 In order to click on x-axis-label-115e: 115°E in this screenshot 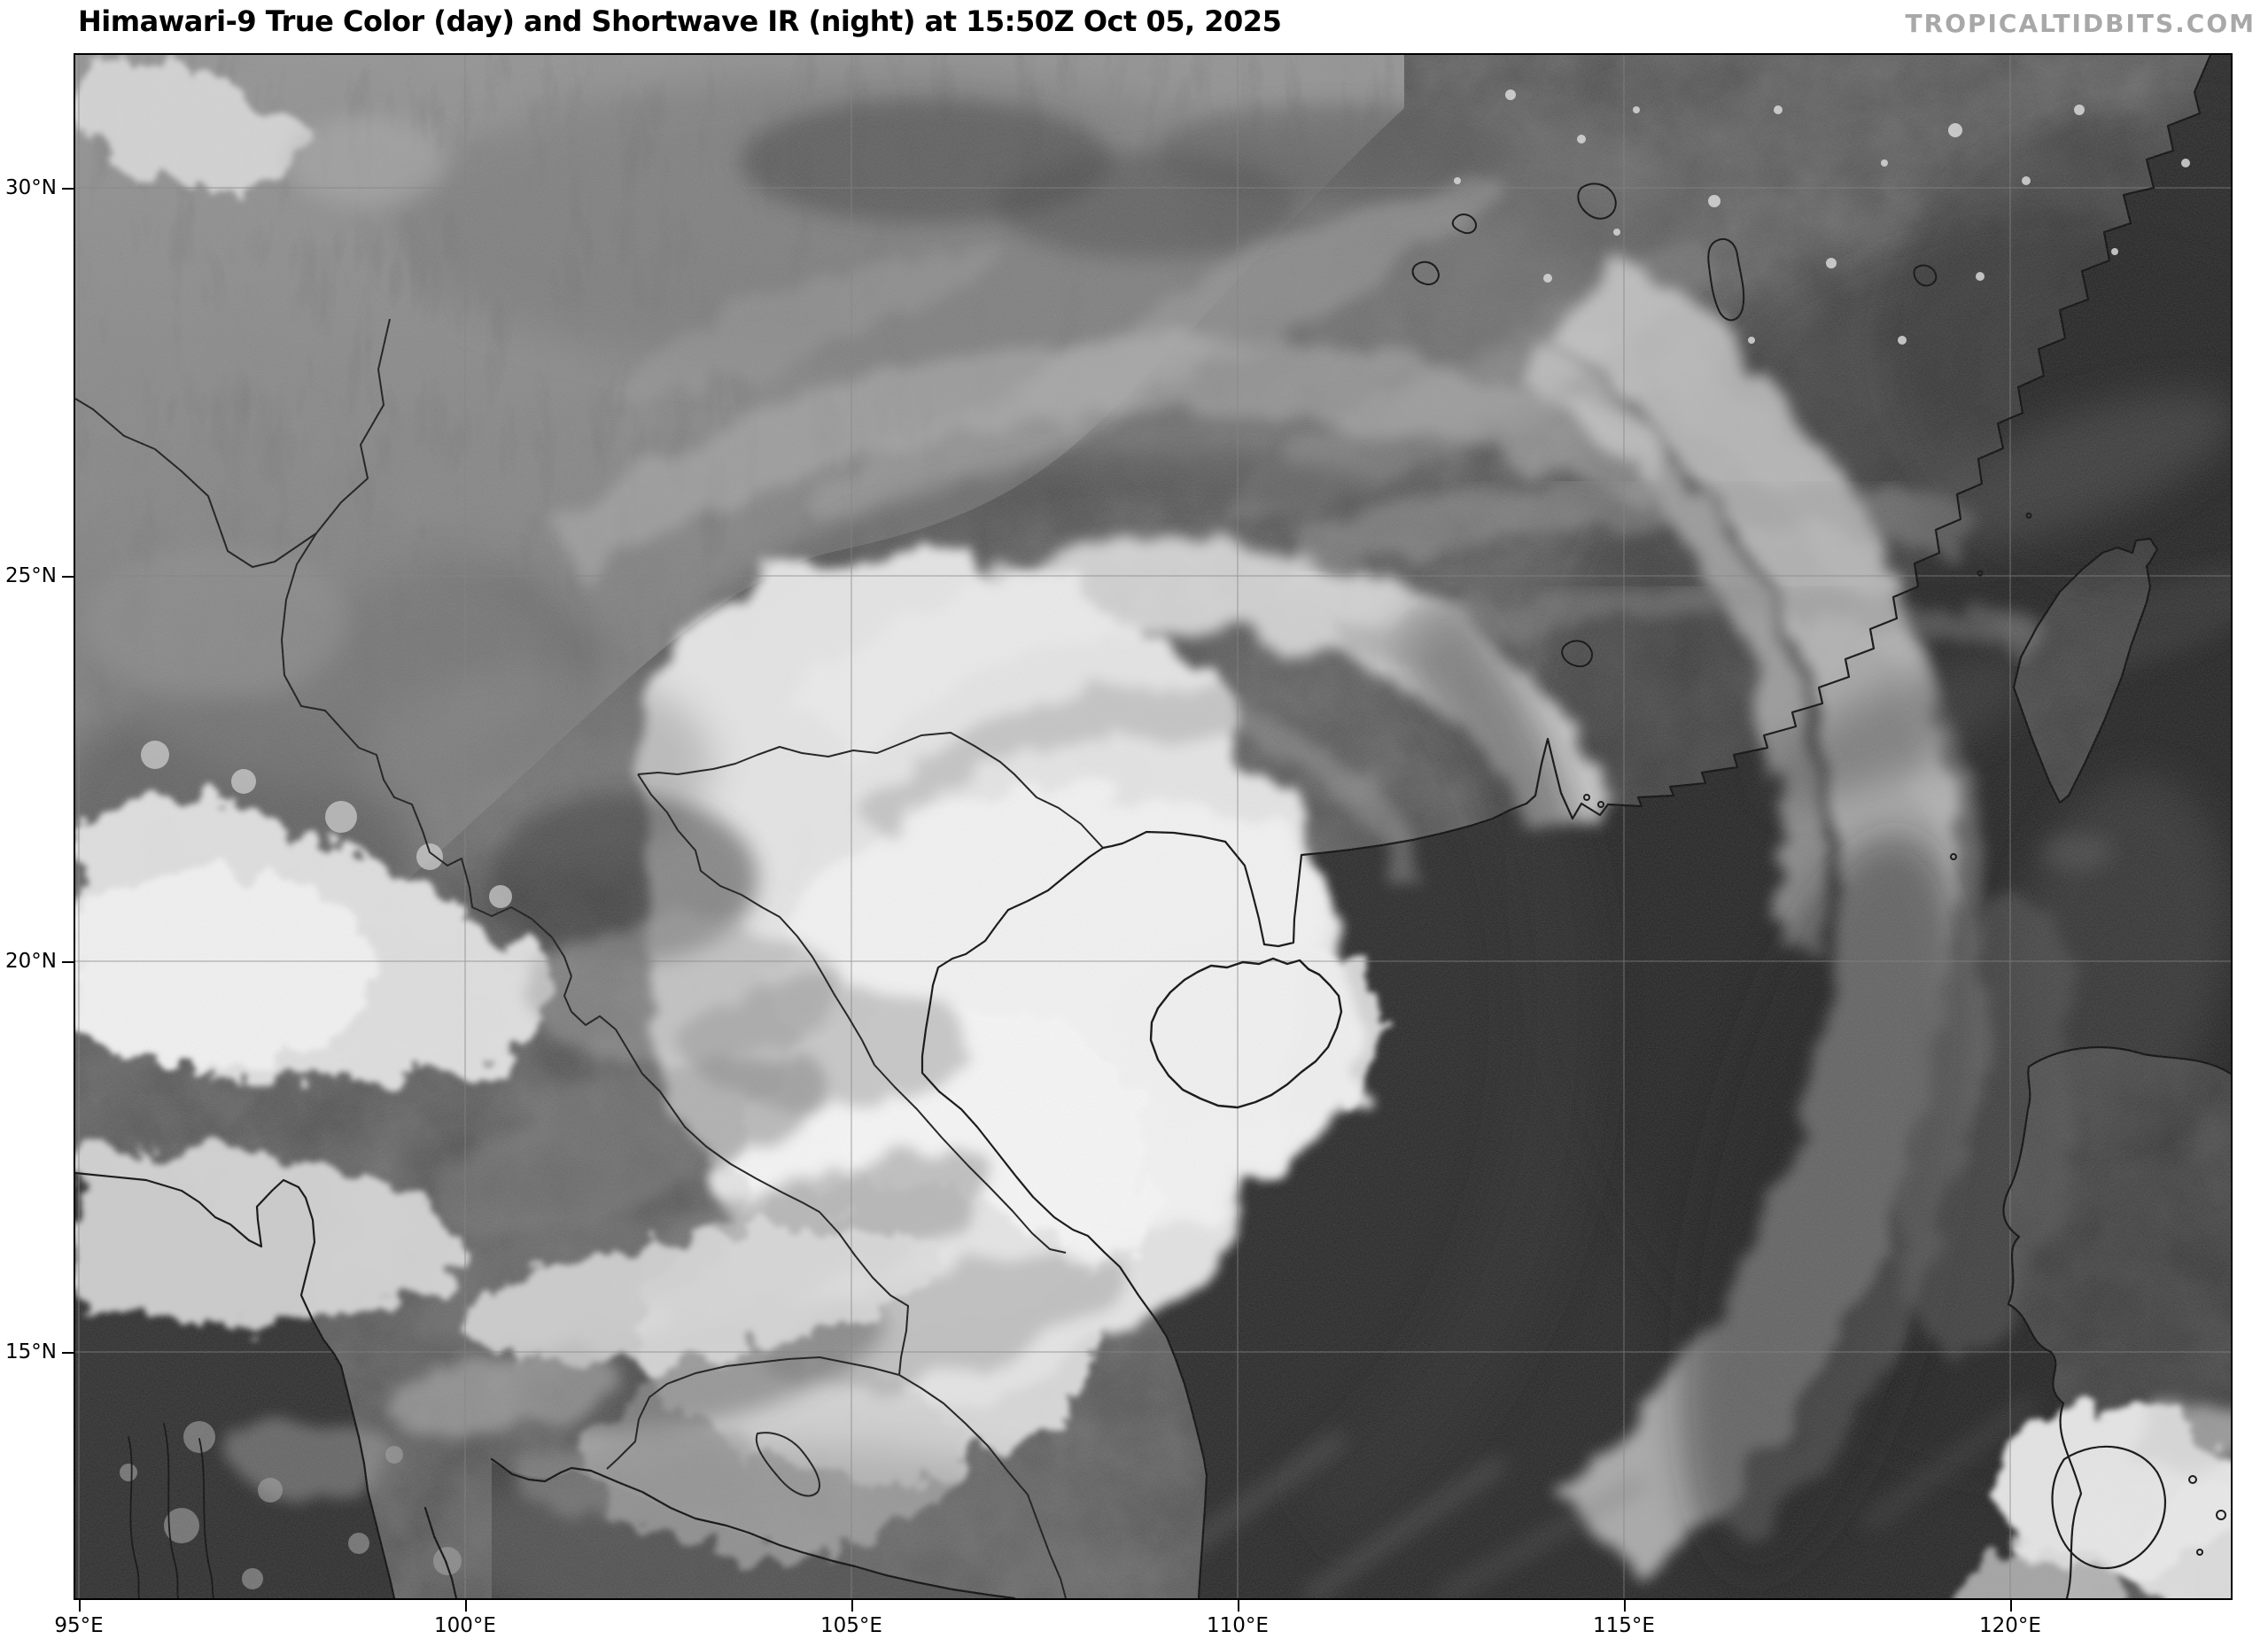, I will do `click(1624, 1625)`.